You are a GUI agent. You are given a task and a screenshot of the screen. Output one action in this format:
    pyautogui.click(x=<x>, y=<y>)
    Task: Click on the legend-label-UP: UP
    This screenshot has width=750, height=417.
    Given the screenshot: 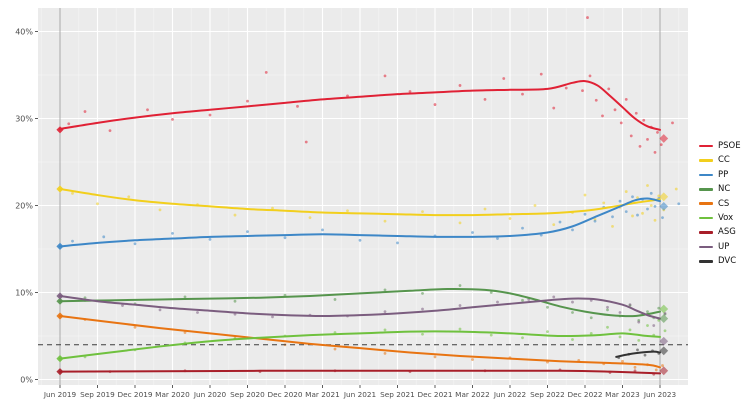 What is the action you would take?
    pyautogui.click(x=724, y=246)
    